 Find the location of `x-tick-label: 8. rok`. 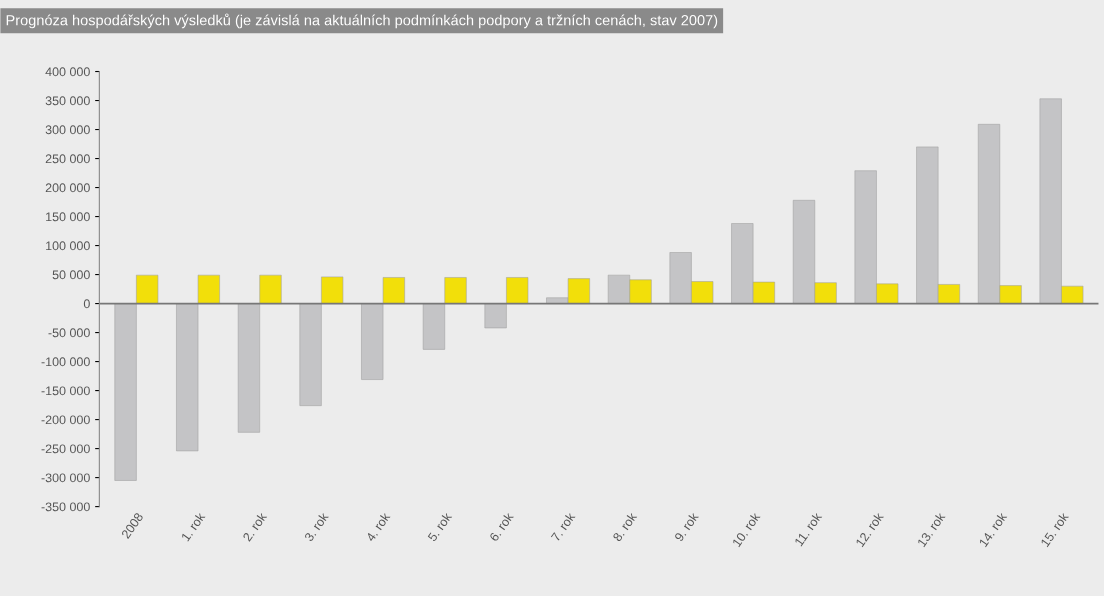

x-tick-label: 8. rok is located at coordinates (625, 526).